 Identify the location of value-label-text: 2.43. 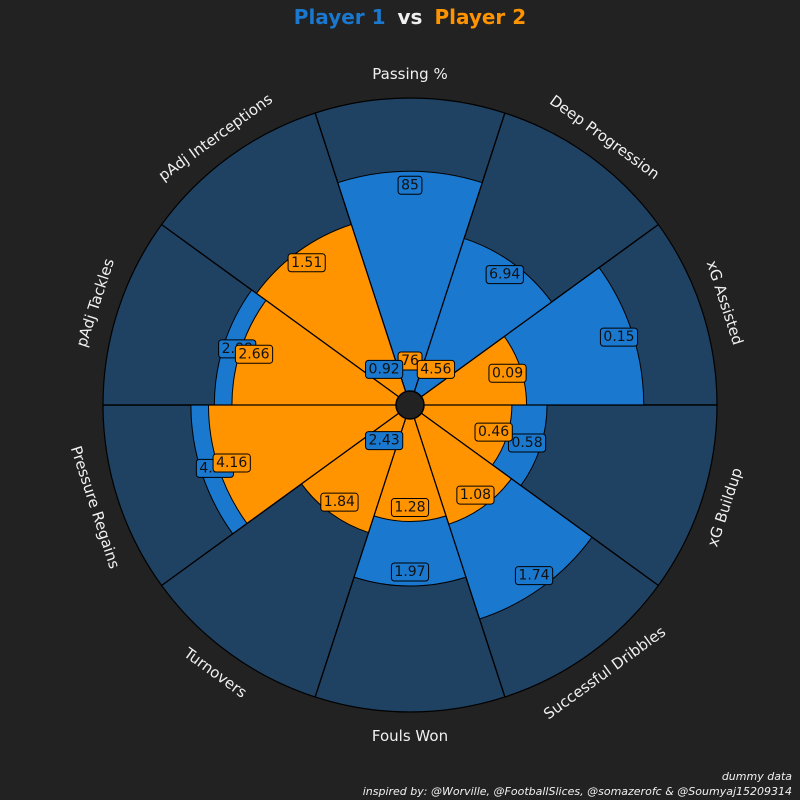
(384, 441).